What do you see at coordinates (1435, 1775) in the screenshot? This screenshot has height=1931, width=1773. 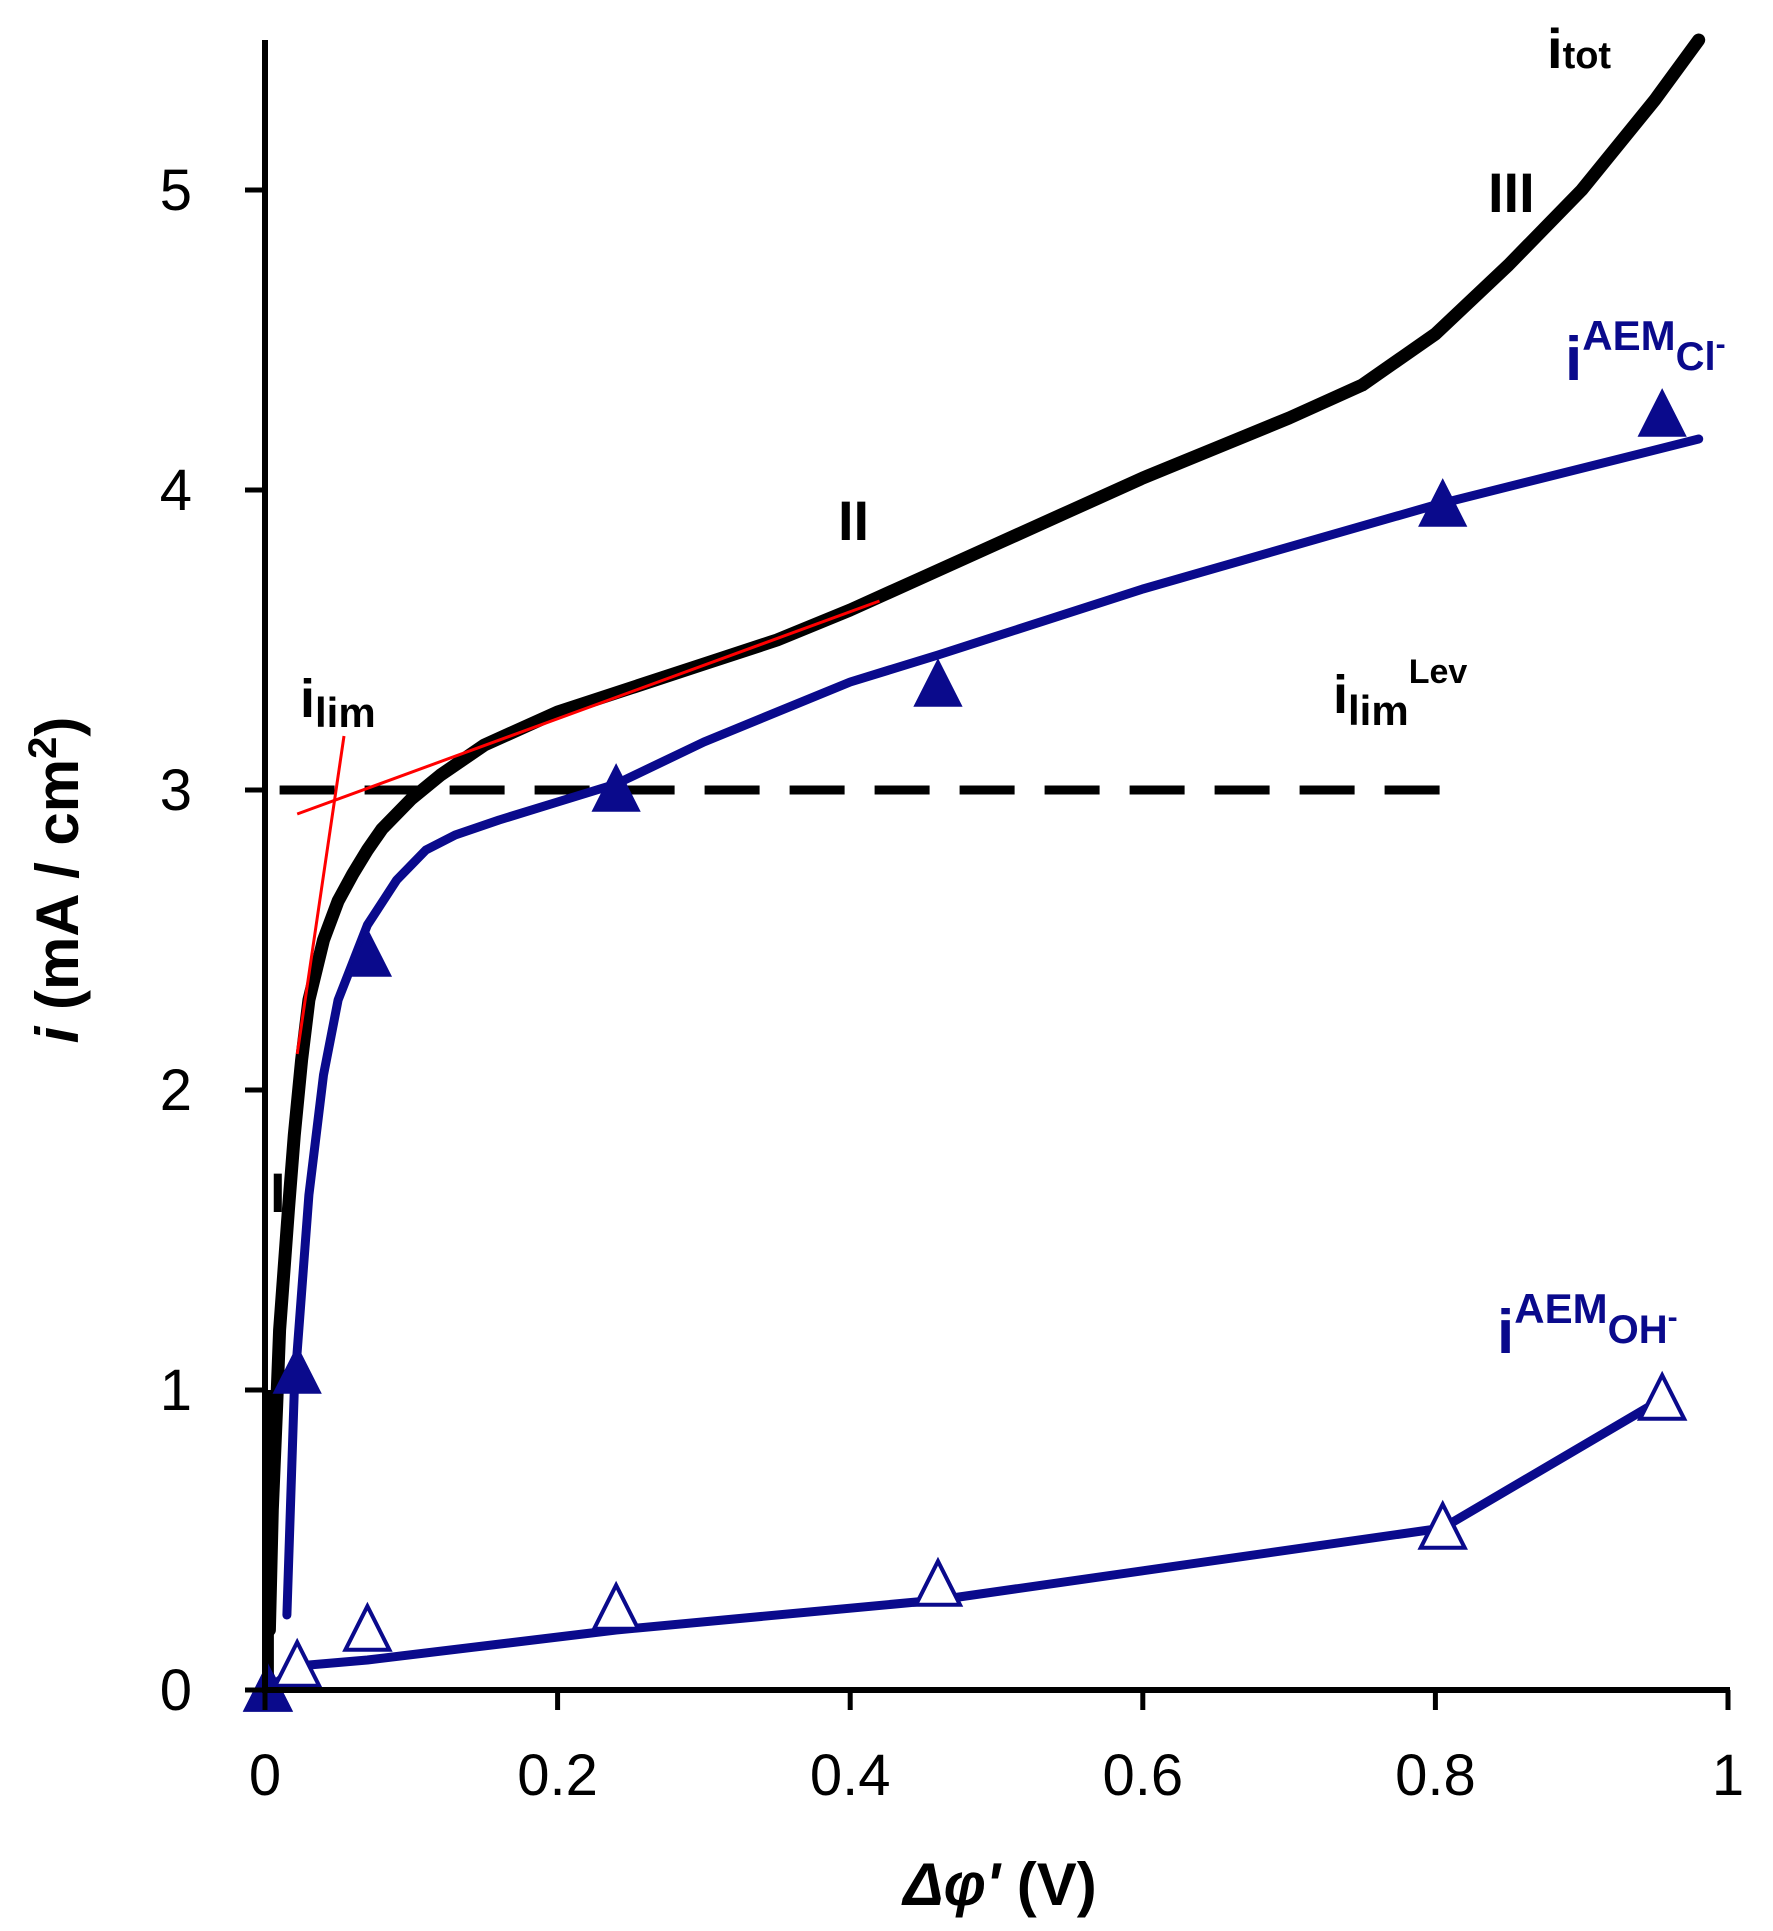 I see `x-tick-label: 0.8` at bounding box center [1435, 1775].